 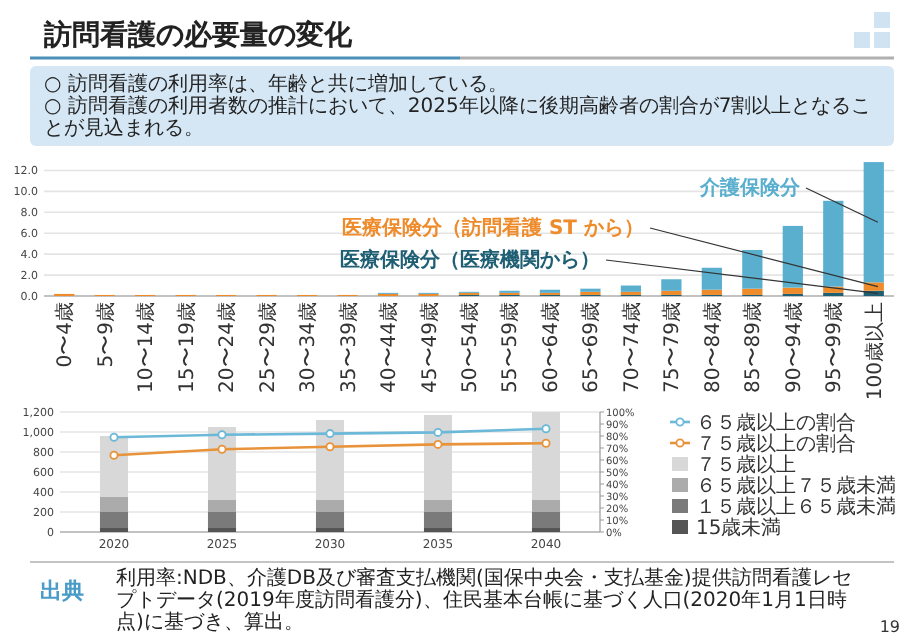 What do you see at coordinates (429, 347) in the screenshot?
I see `x-tick-label: 45〜49歳` at bounding box center [429, 347].